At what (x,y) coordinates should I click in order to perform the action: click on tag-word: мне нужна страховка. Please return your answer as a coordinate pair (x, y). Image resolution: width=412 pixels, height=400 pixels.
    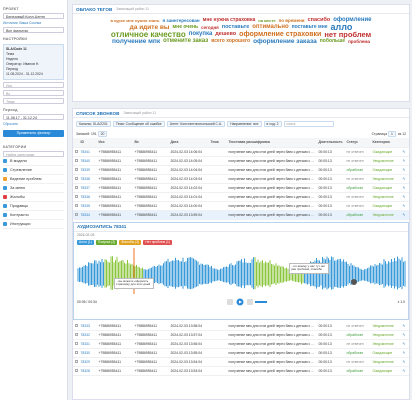
    Looking at the image, I should click on (229, 20).